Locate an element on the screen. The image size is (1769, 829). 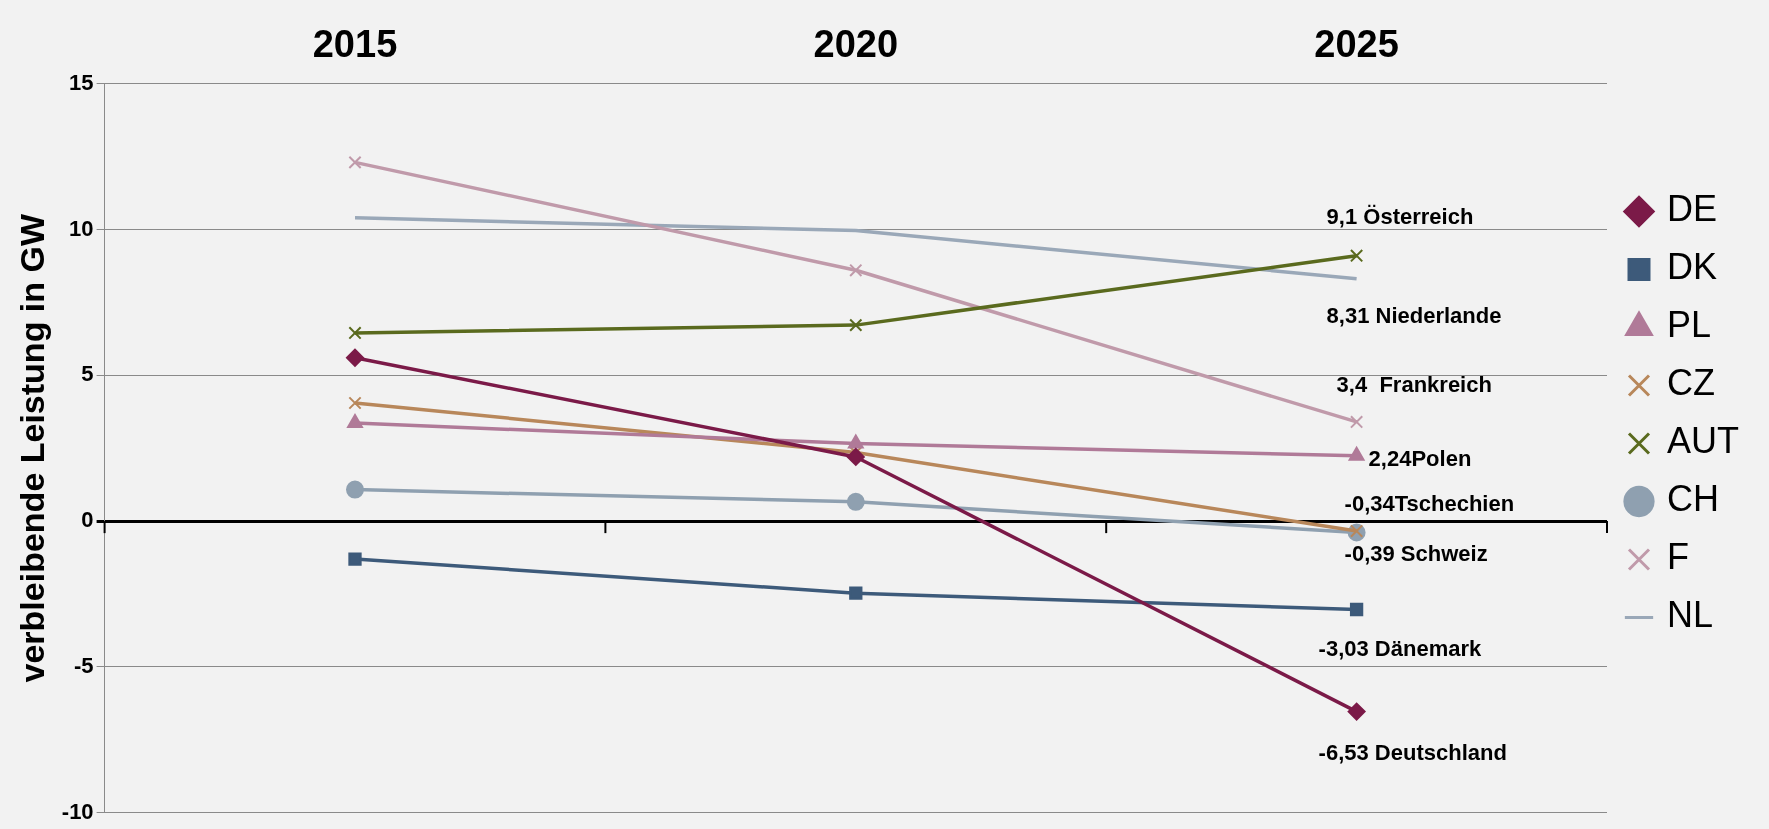
legend-label: DE is located at coordinates (1692, 209).